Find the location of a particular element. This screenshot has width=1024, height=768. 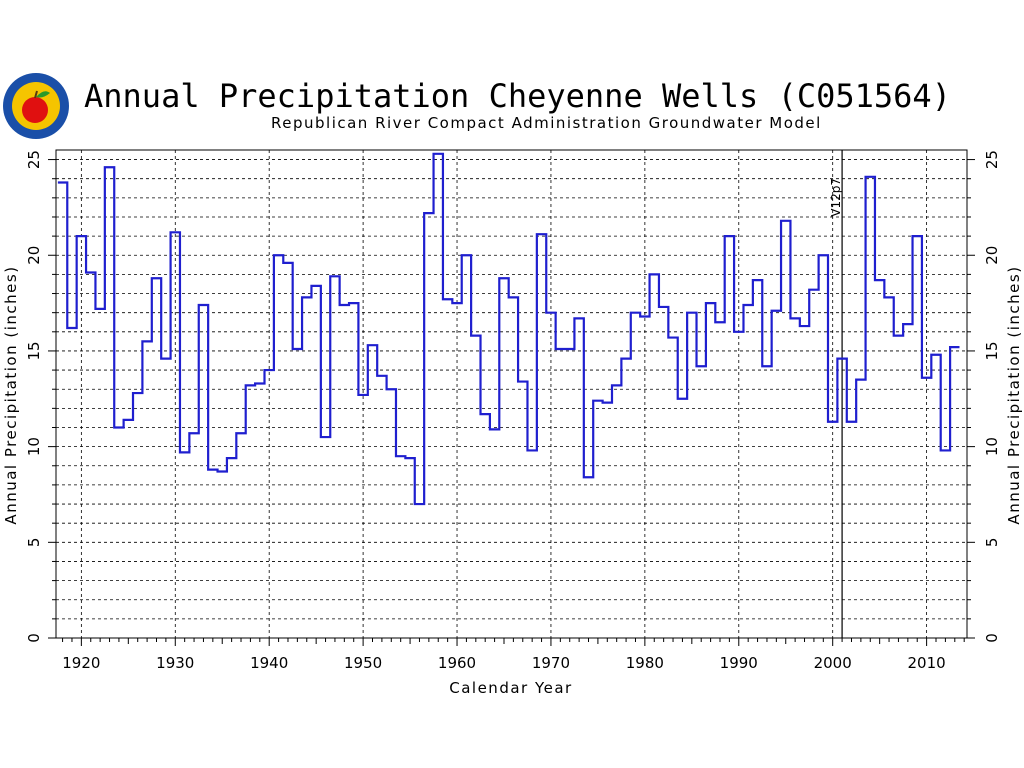

x-tick-label: 2000 is located at coordinates (833, 663).